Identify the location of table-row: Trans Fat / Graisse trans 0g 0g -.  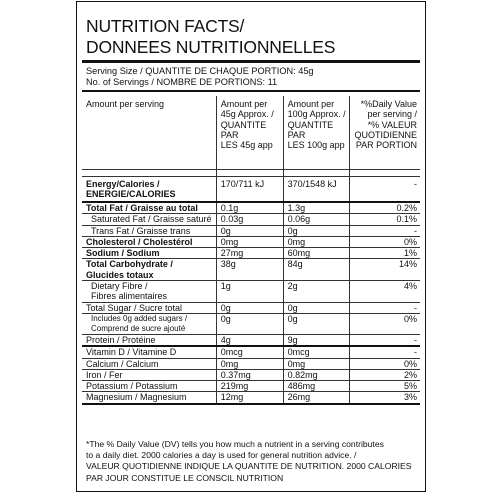
(251, 231).